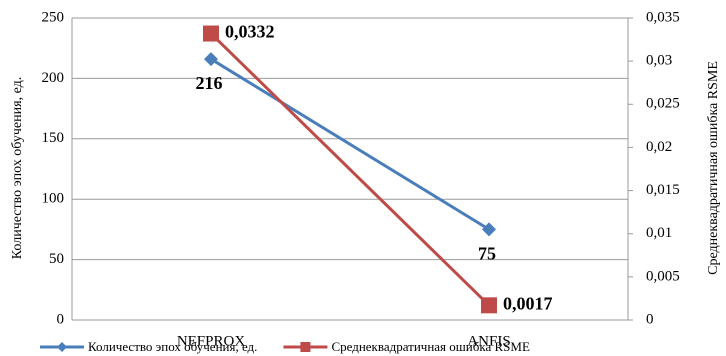  I want to click on y2-tick-label: 0,01, so click(659, 233).